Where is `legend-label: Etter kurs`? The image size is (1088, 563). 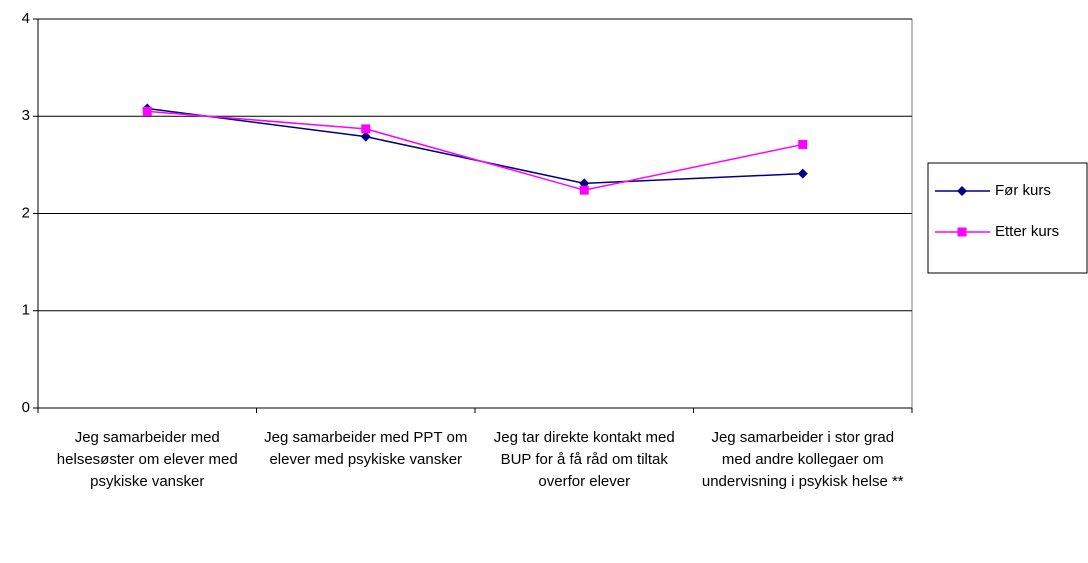 legend-label: Etter kurs is located at coordinates (1027, 231).